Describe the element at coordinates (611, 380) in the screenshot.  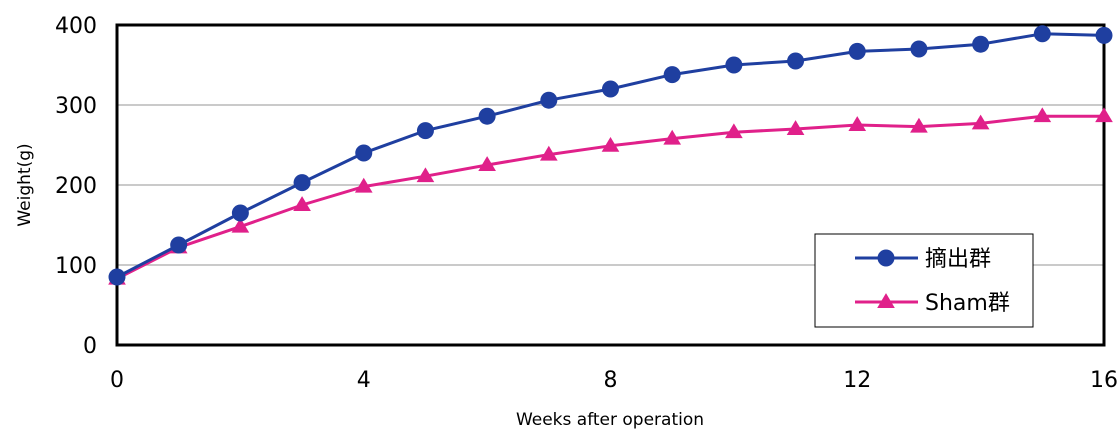
I see `x-tick-label: 8` at that location.